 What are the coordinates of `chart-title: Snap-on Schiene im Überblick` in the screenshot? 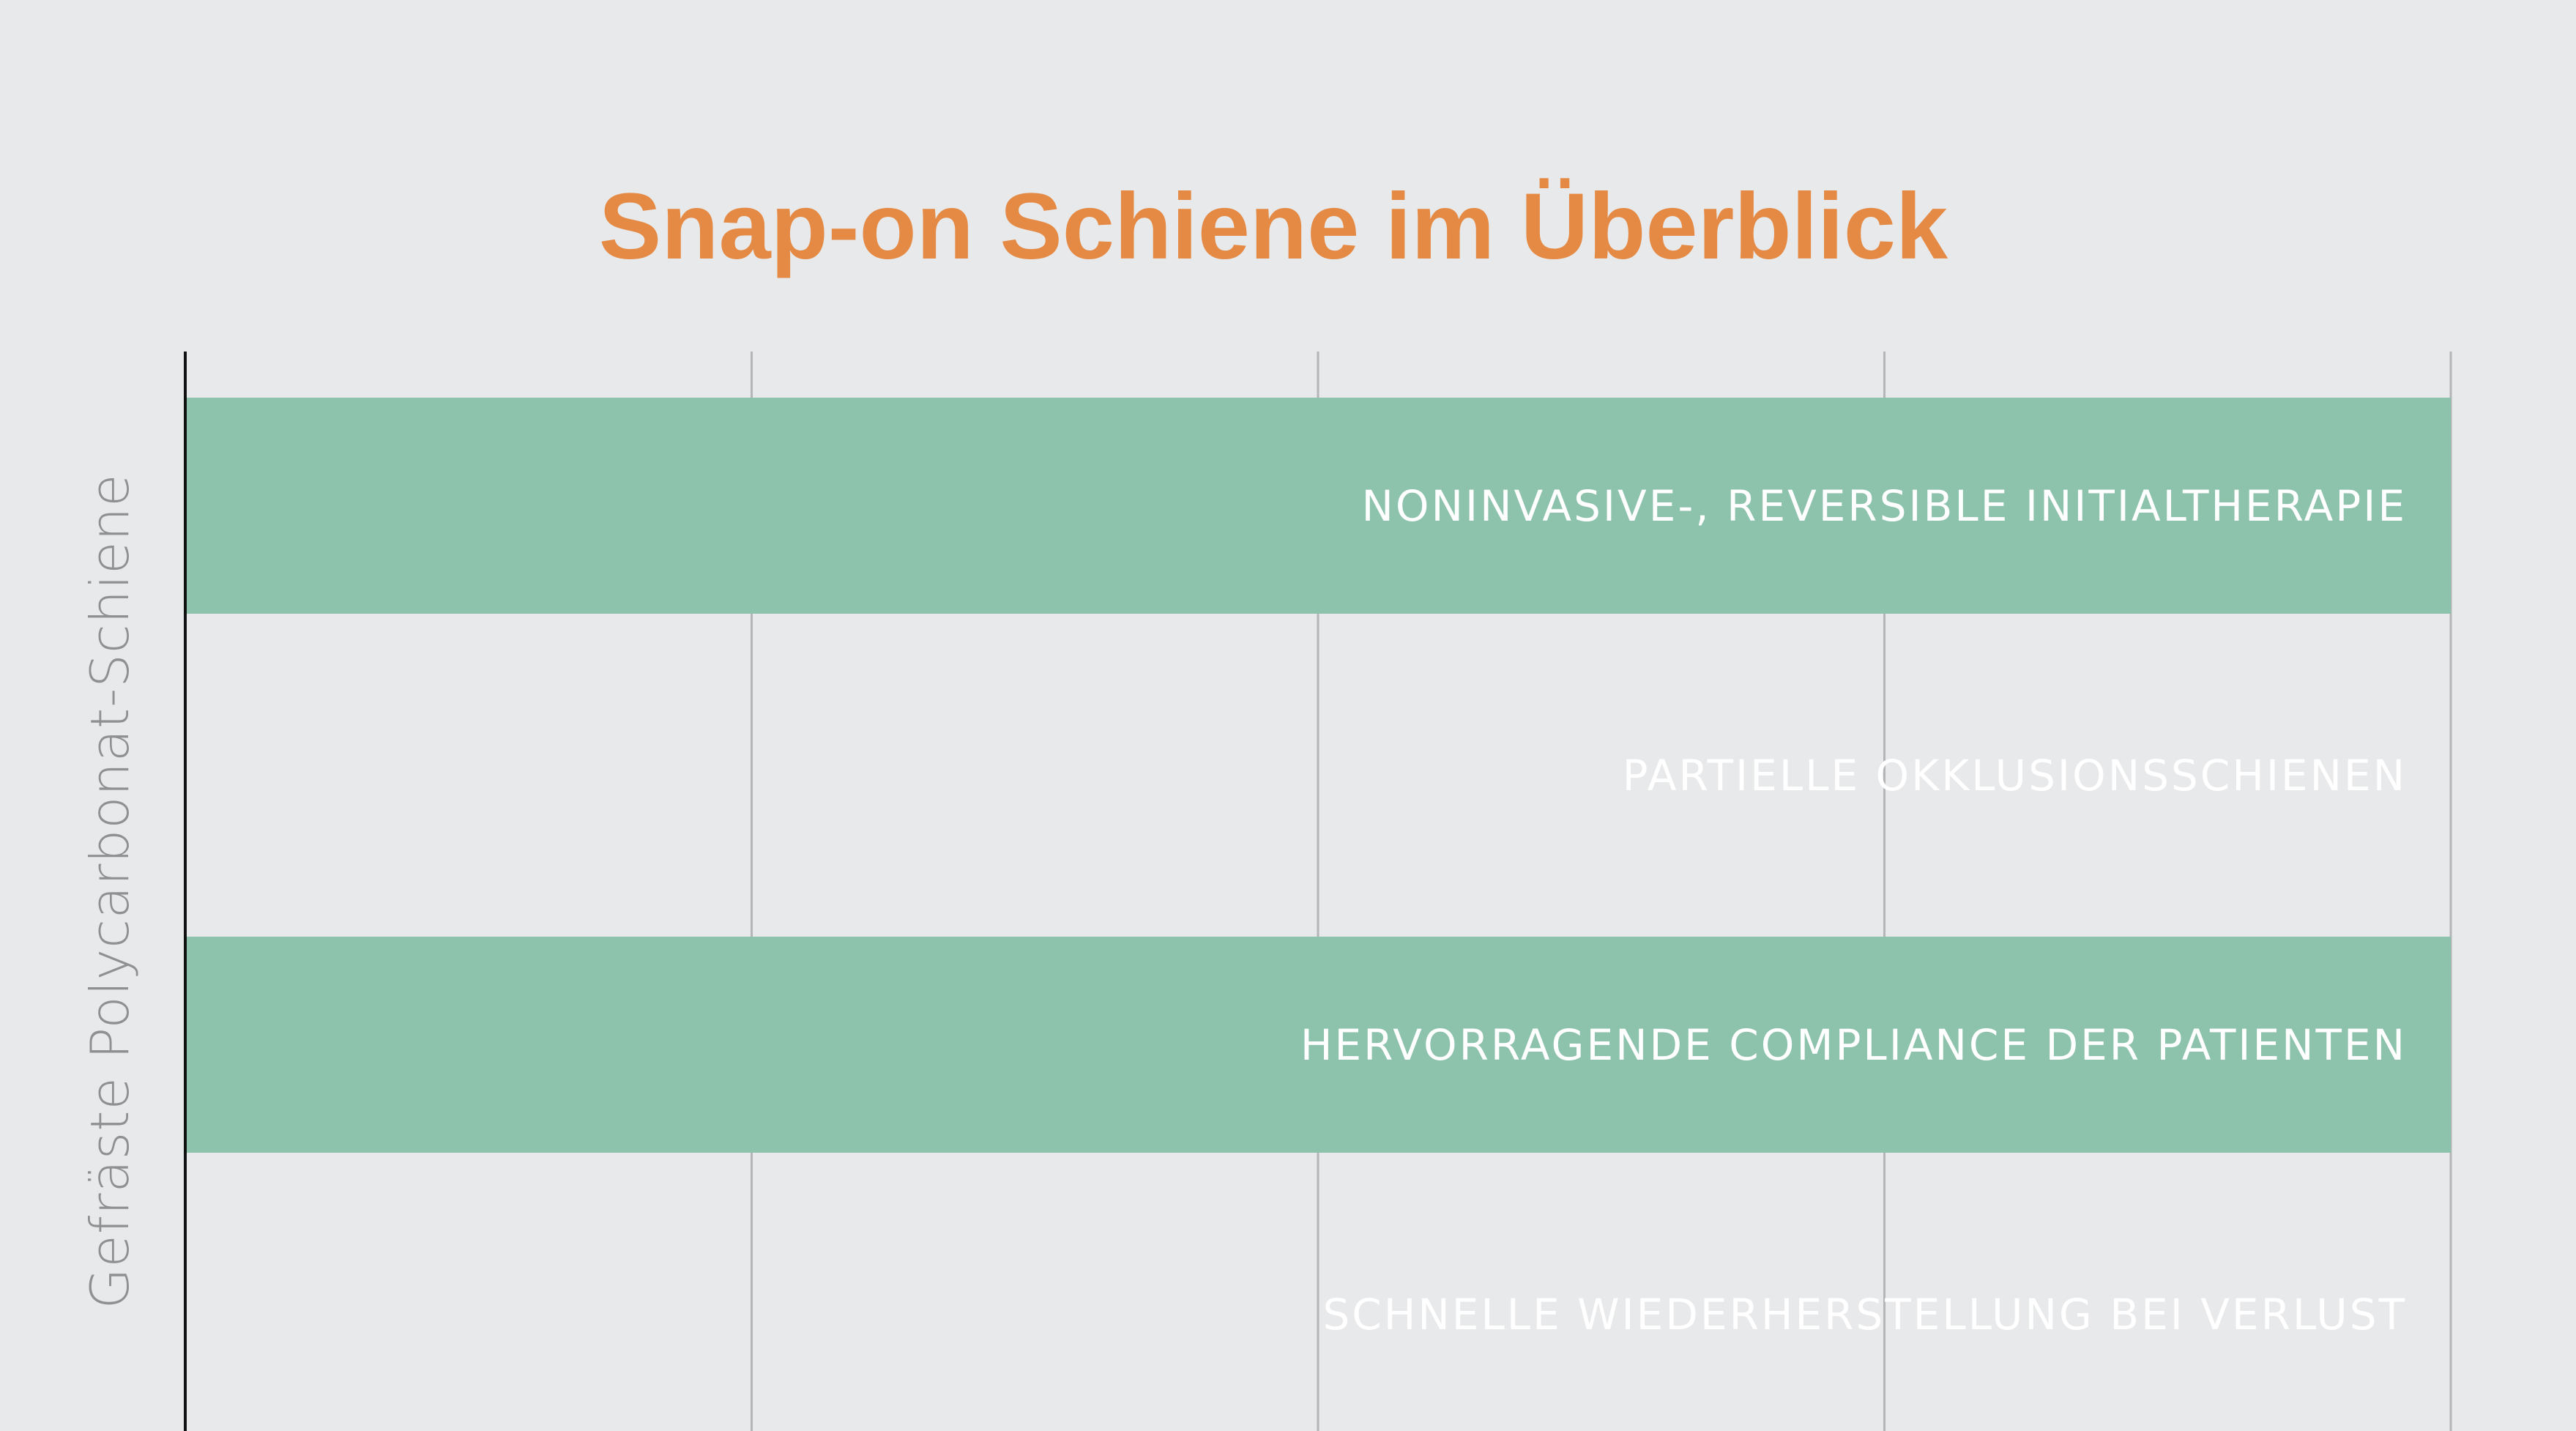 It's located at (1273, 226).